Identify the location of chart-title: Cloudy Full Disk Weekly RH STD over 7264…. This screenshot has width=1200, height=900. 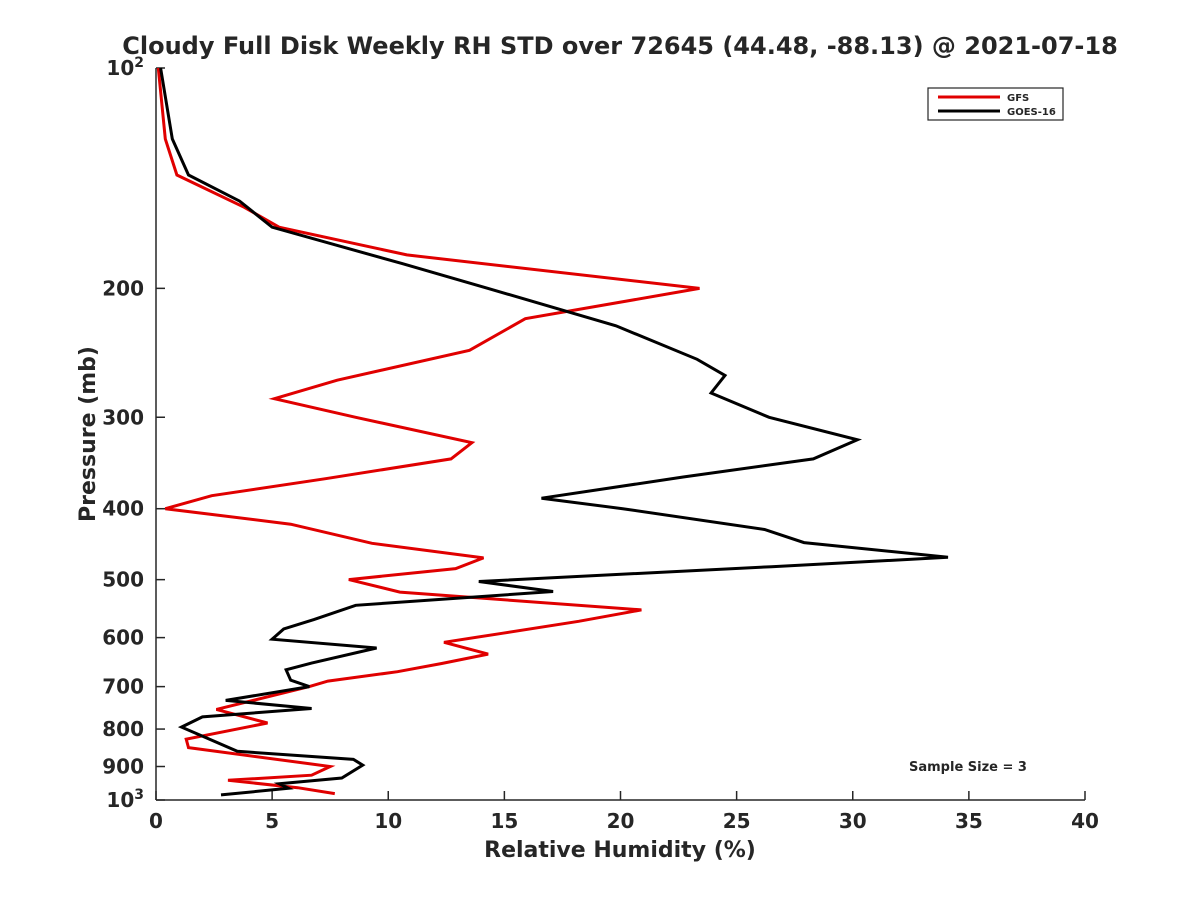
(620, 46).